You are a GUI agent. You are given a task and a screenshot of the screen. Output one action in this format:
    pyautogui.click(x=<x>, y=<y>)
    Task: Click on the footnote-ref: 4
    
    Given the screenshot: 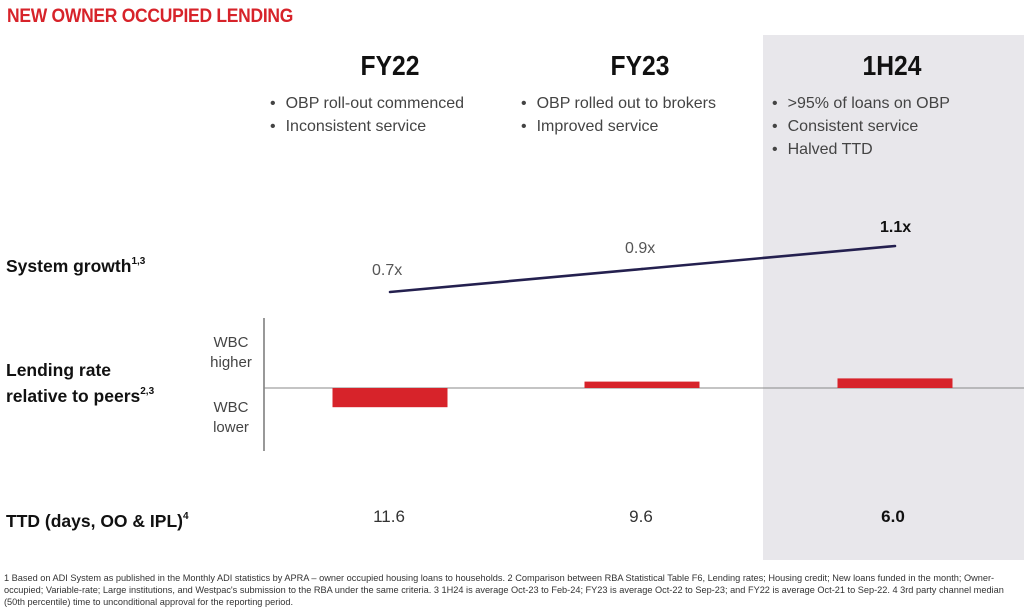 What is the action you would take?
    pyautogui.click(x=185, y=516)
    